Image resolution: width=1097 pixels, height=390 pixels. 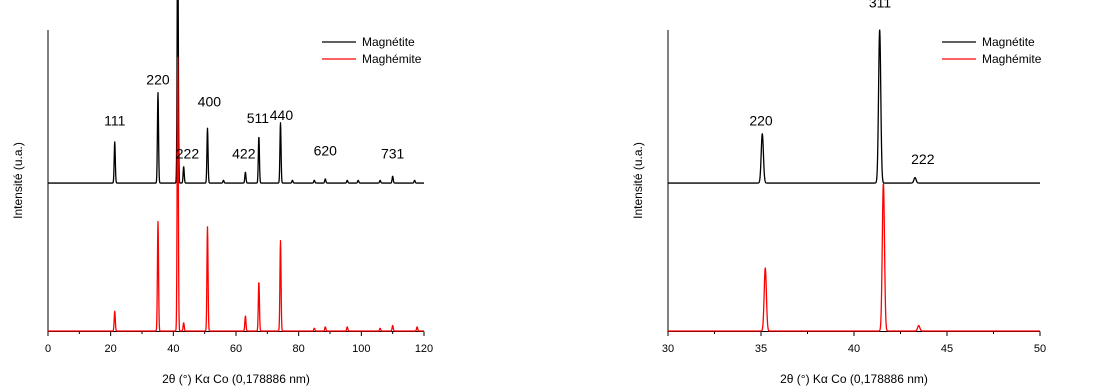 I want to click on peak-label: 440, so click(x=282, y=115).